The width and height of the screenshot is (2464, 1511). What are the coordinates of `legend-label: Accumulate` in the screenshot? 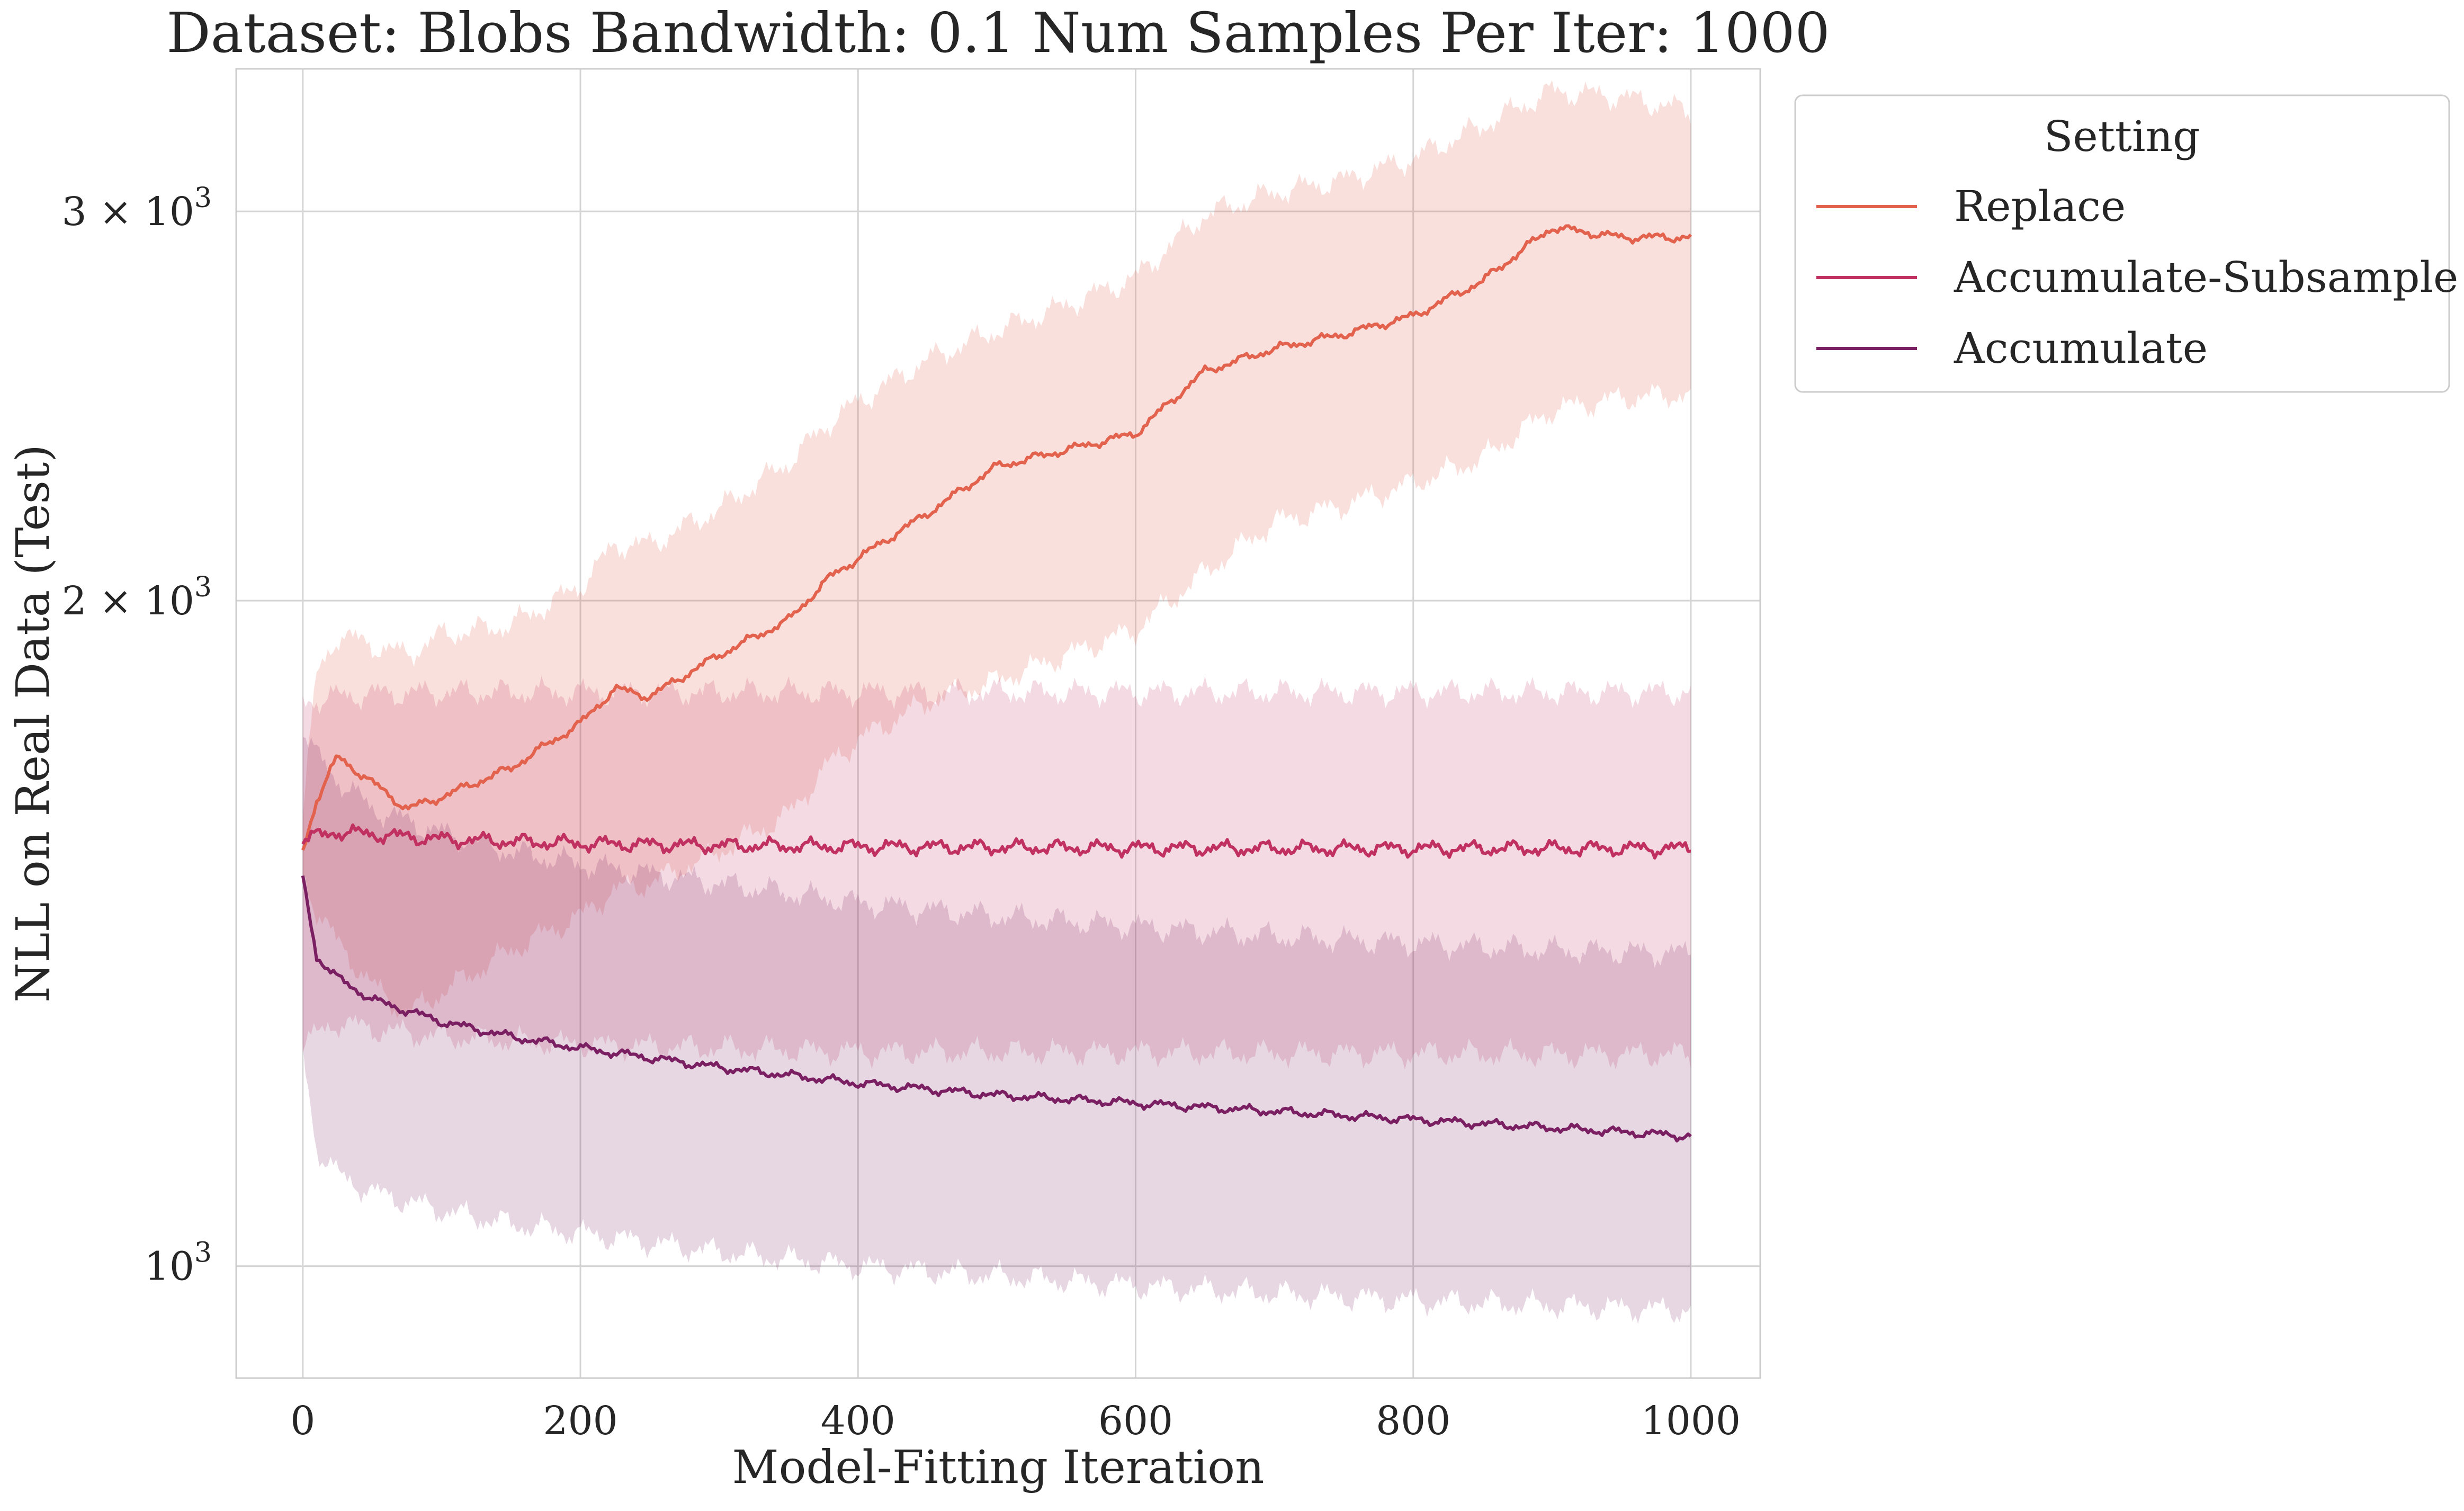 It's located at (2081, 348).